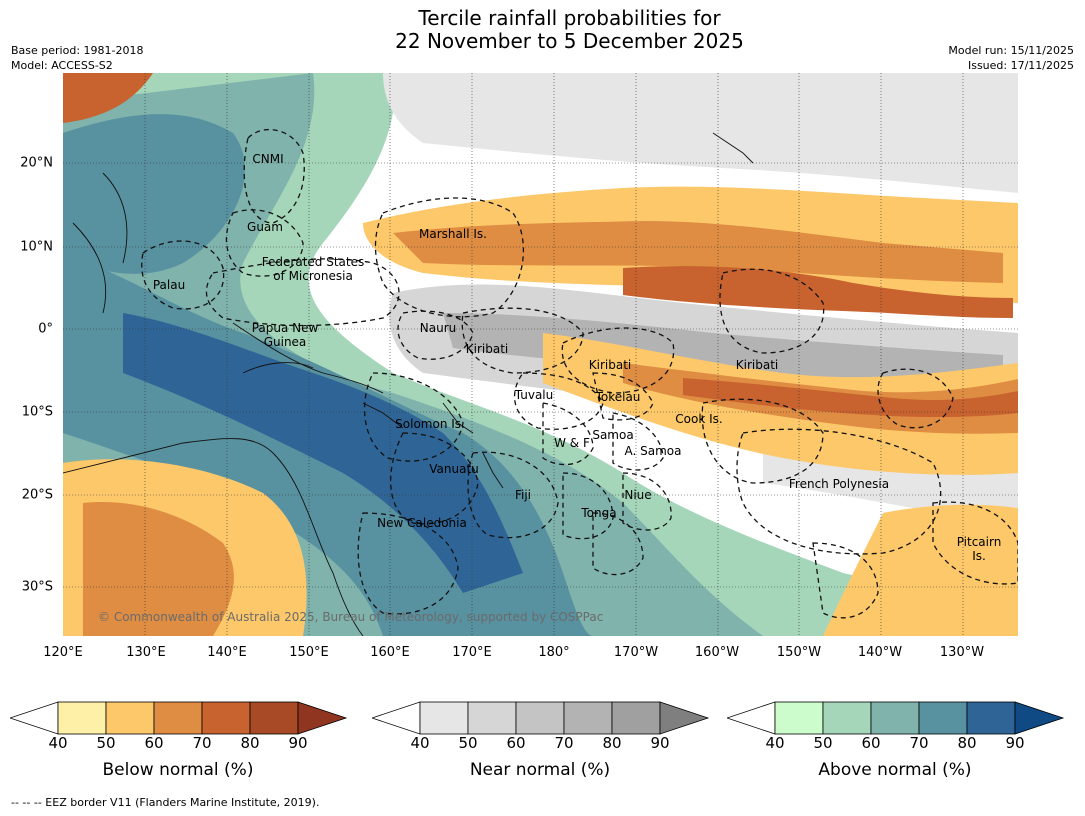 The image size is (1085, 816). I want to click on colorbar-above-normal: 40 50 60 70 80 90 Above normal (%), so click(897, 745).